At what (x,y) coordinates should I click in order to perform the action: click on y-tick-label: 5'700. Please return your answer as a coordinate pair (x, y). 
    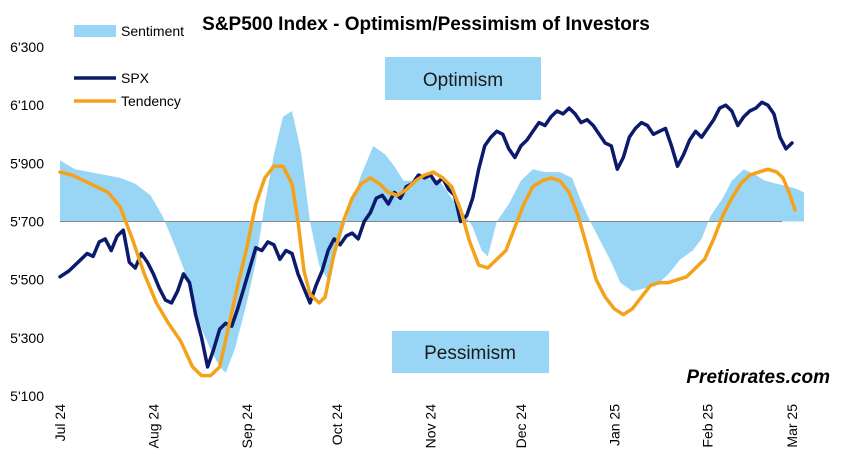
    Looking at the image, I should click on (27, 222).